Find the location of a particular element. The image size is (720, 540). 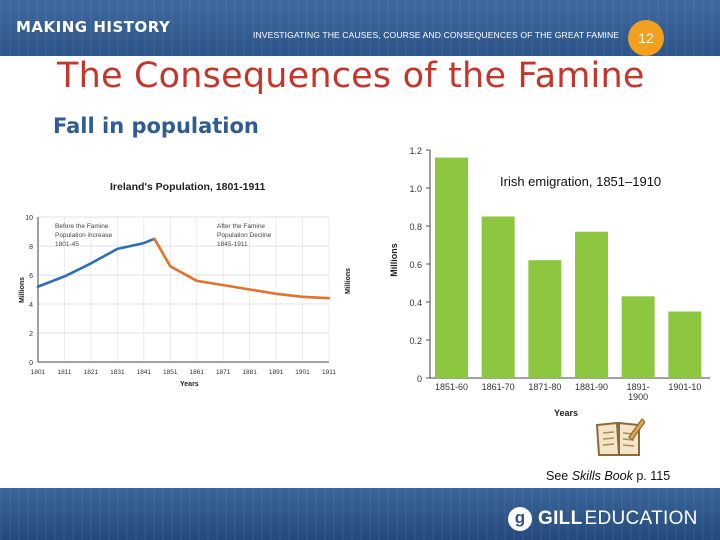

y-tick-label: 1.0 is located at coordinates (415, 189).